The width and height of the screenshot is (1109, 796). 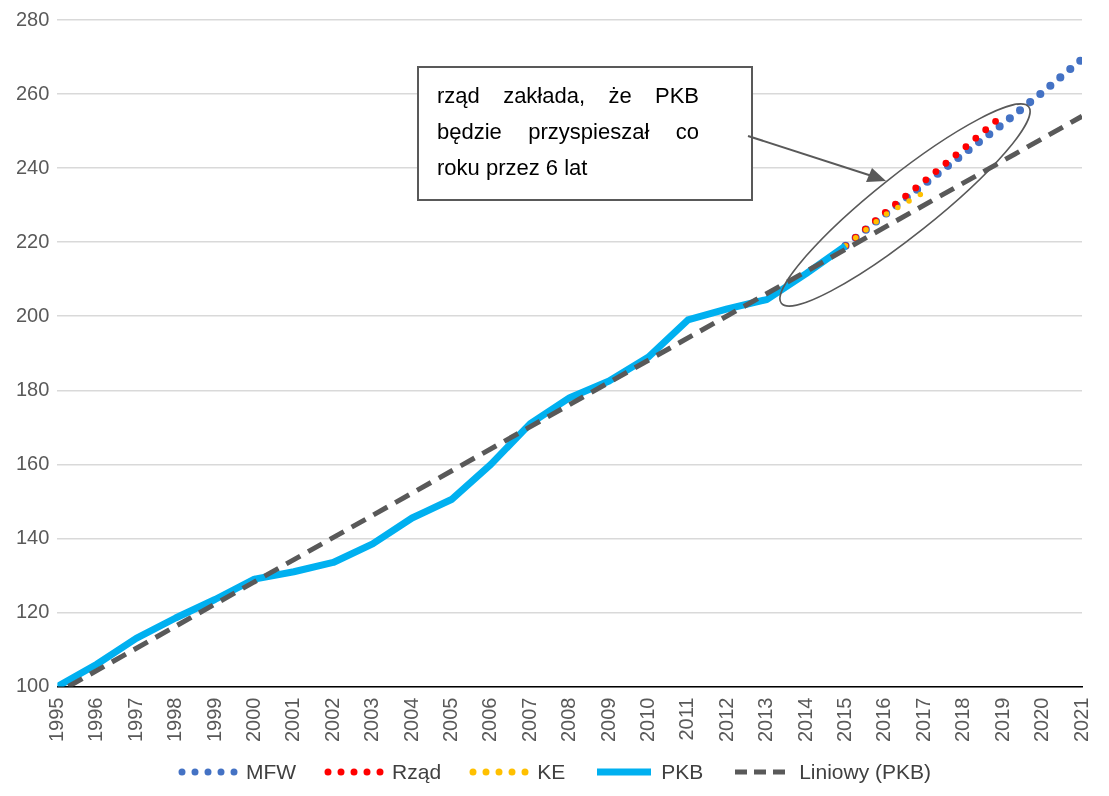 I want to click on x-tick-label: 2013, so click(x=765, y=720).